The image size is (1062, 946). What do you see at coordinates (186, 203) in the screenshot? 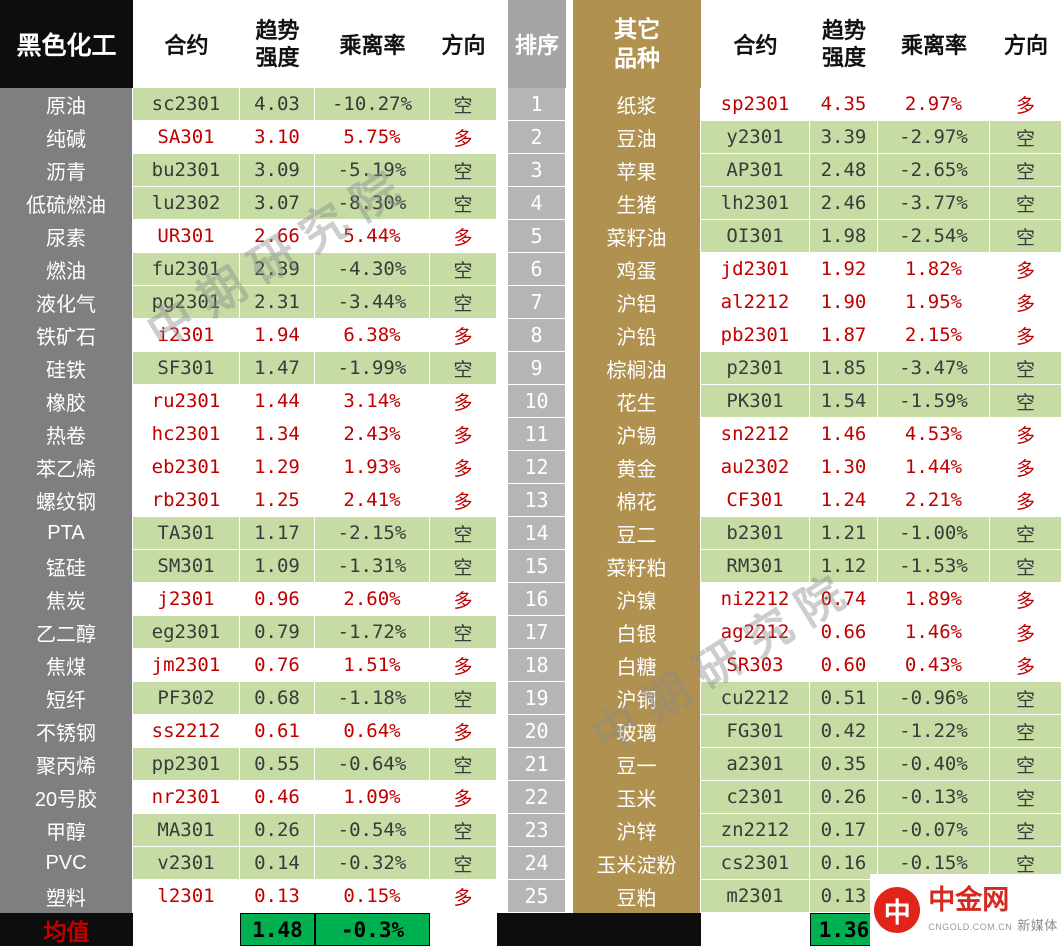
I see `left-contract-cell: lu2302` at bounding box center [186, 203].